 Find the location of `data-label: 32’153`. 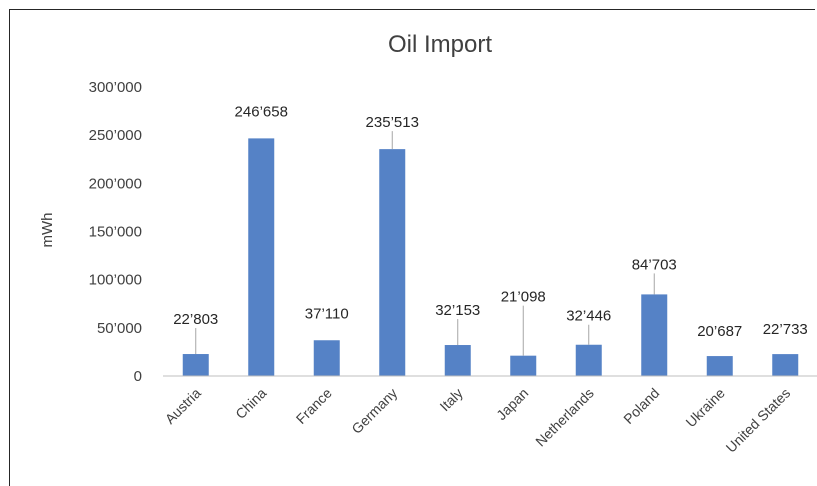

data-label: 32’153 is located at coordinates (457, 310).